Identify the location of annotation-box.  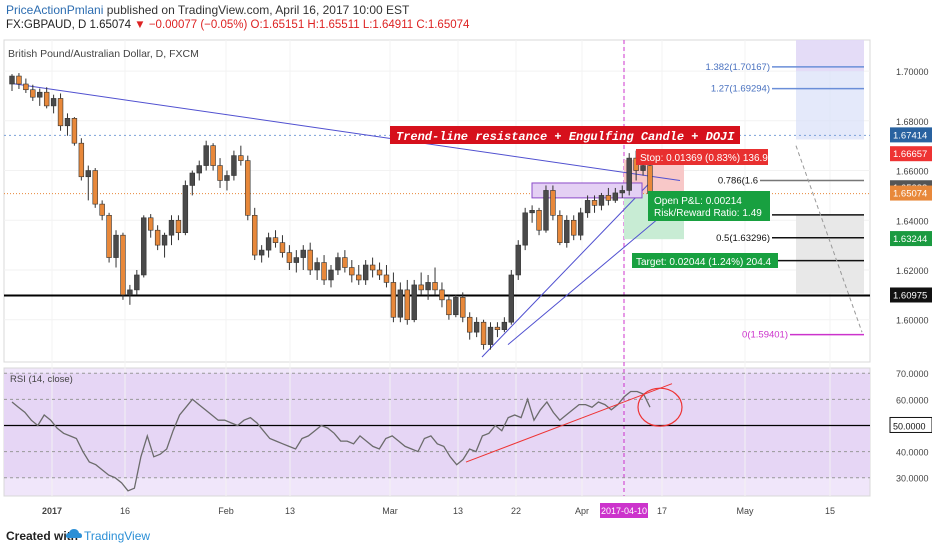
(565, 135).